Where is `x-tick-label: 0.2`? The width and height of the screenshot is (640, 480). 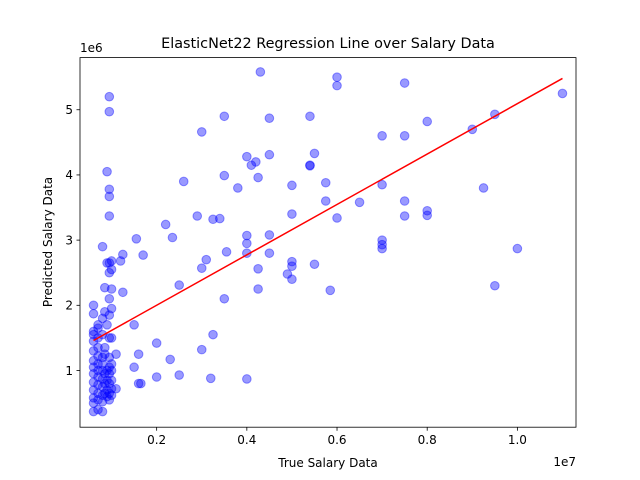 x-tick-label: 0.2 is located at coordinates (156, 440).